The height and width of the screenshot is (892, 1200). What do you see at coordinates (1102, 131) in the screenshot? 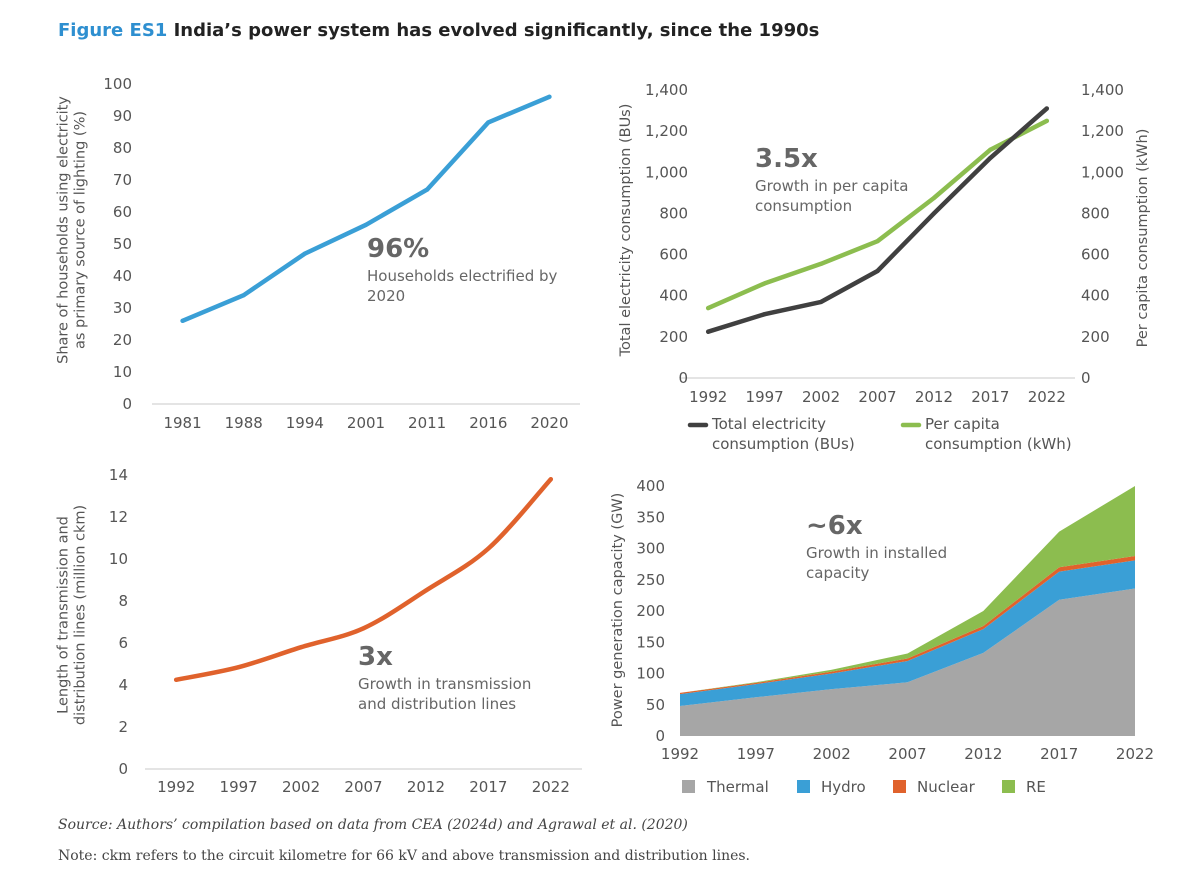
I see `y-right-tick-label: 1,200` at bounding box center [1102, 131].